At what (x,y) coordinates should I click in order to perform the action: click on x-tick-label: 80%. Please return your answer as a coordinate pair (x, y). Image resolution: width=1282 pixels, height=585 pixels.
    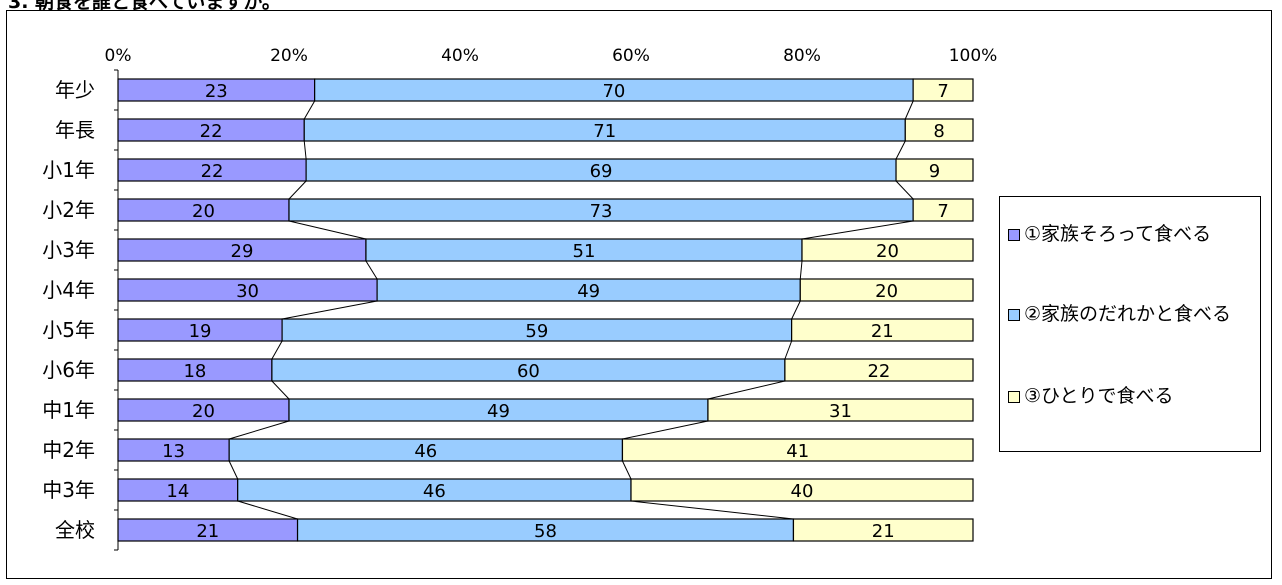
    Looking at the image, I should click on (802, 56).